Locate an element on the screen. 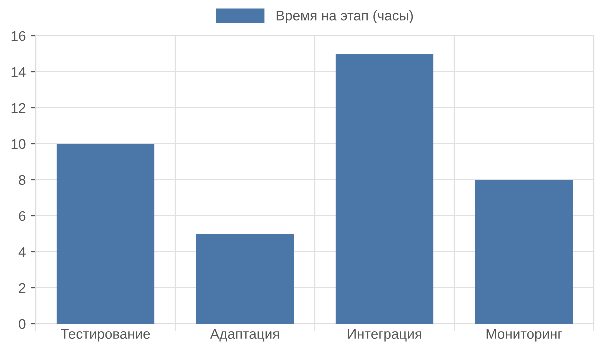 Image resolution: width=600 pixels, height=360 pixels. x-tick-label: Адаптация is located at coordinates (245, 335).